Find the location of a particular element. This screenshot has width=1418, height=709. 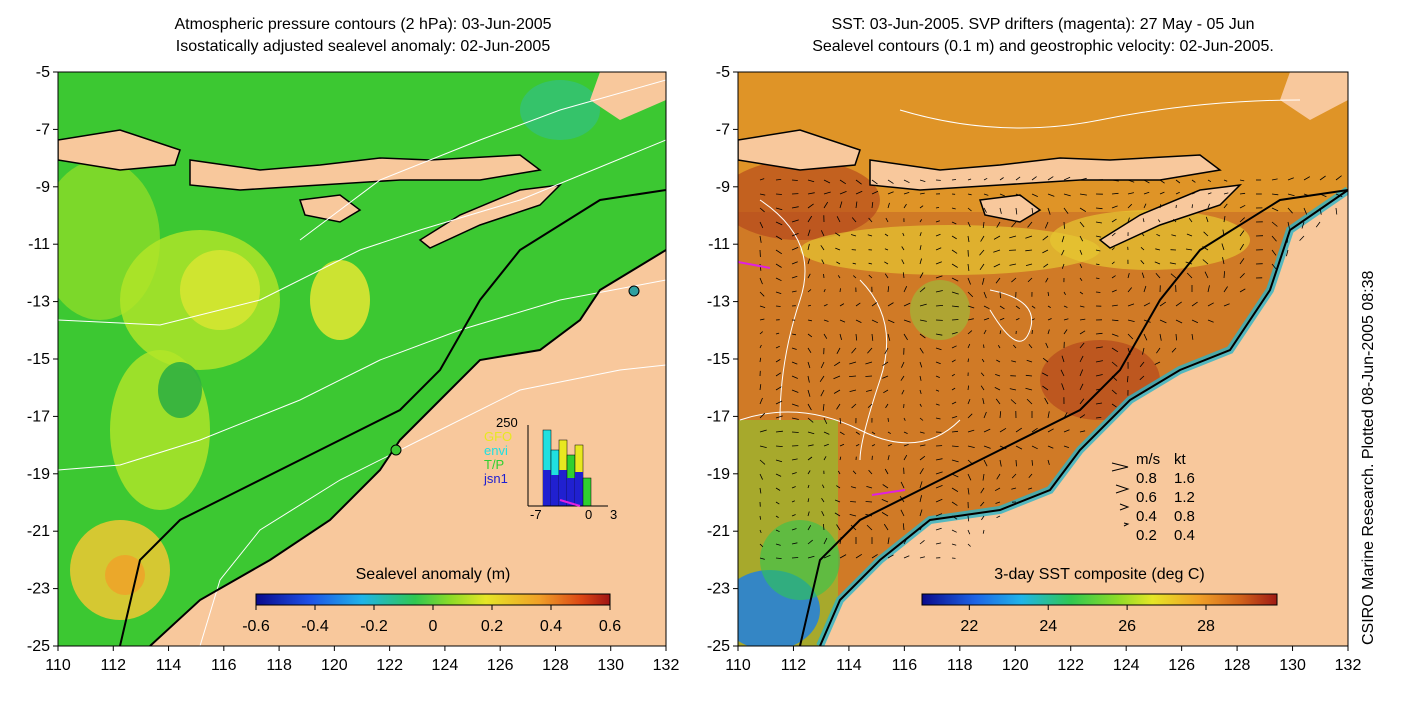

lat-tick-label: -9 is located at coordinates (43, 187).